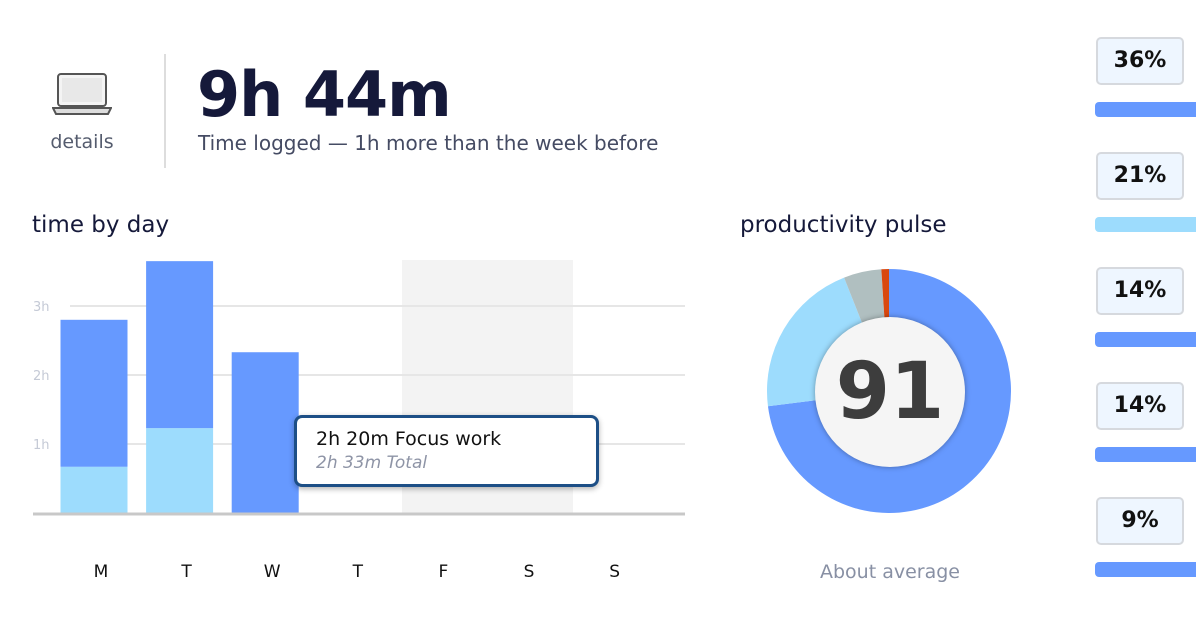 The width and height of the screenshot is (1196, 632). Describe the element at coordinates (1140, 61) in the screenshot. I see `category-percent: 36%` at that location.